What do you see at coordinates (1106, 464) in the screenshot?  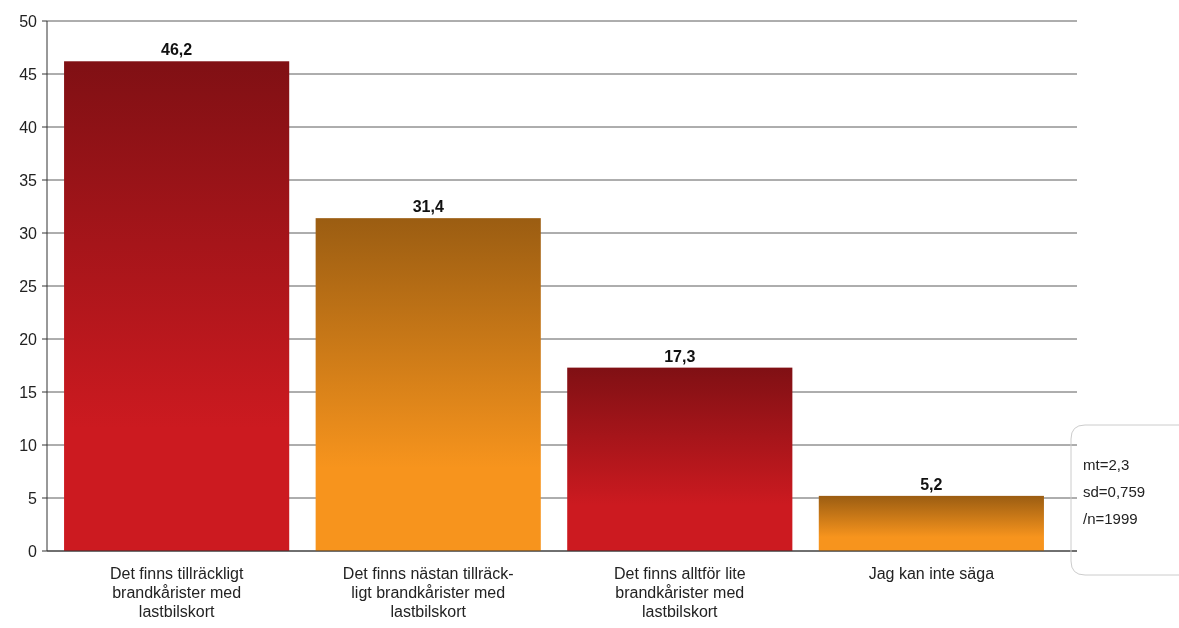 I see `text: mt=2,3` at bounding box center [1106, 464].